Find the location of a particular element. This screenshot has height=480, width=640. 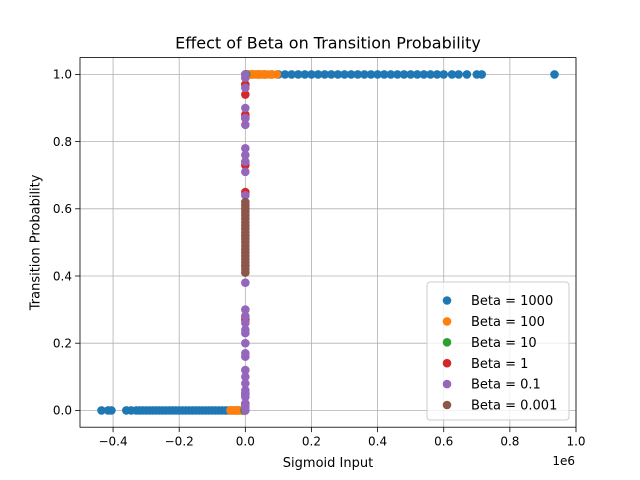

x-tick-label-3: 0.2 is located at coordinates (311, 442).